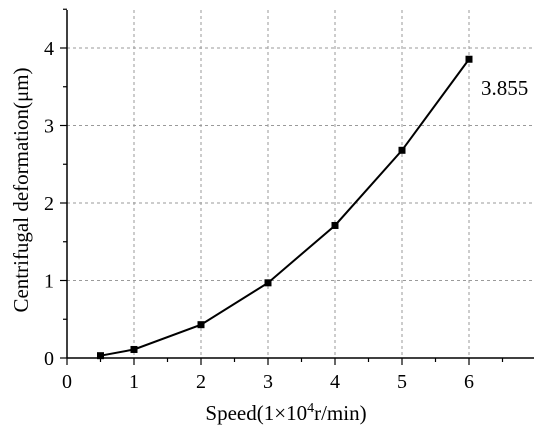  Describe the element at coordinates (21, 189) in the screenshot. I see `y-axis-title: Centrifugal deformation(μm)` at that location.